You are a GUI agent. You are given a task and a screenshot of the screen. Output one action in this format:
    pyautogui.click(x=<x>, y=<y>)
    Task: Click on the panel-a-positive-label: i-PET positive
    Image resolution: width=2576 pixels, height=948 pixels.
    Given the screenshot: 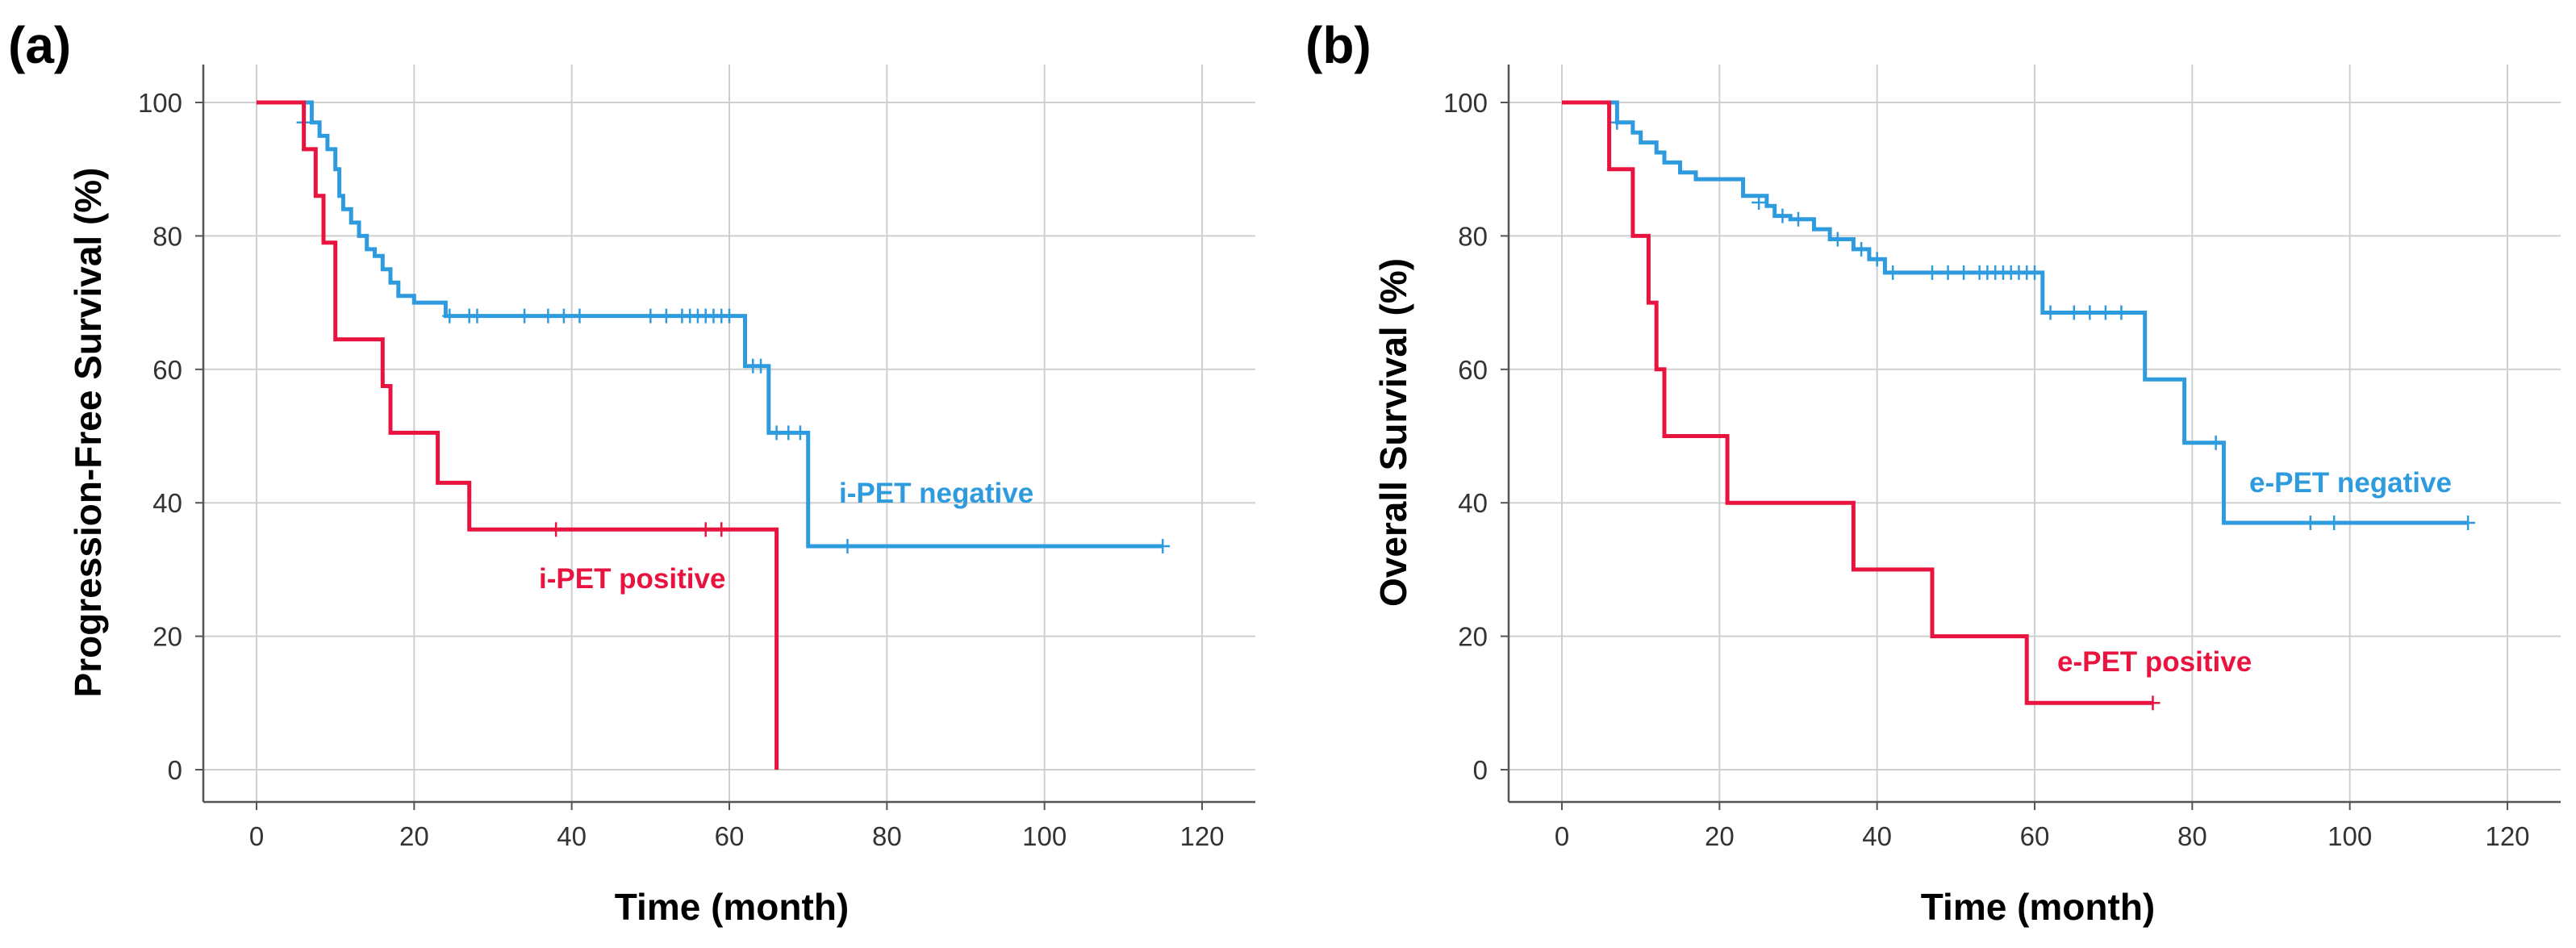 What is the action you would take?
    pyautogui.click(x=632, y=579)
    